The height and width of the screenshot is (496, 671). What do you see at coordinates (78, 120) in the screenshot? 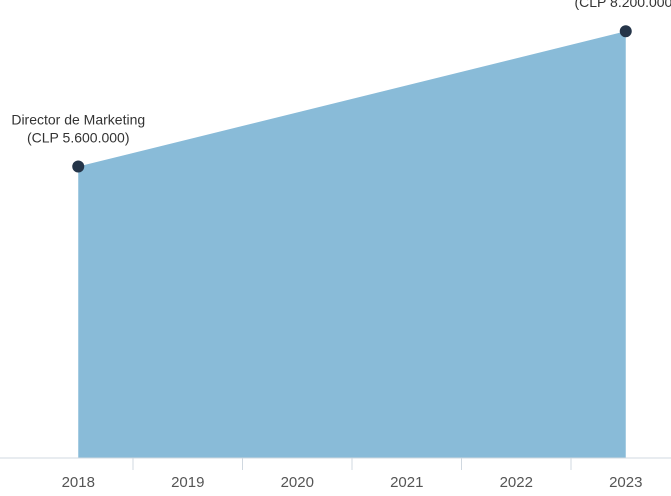
I see `data-annotation-label: Director de Marketing` at bounding box center [78, 120].